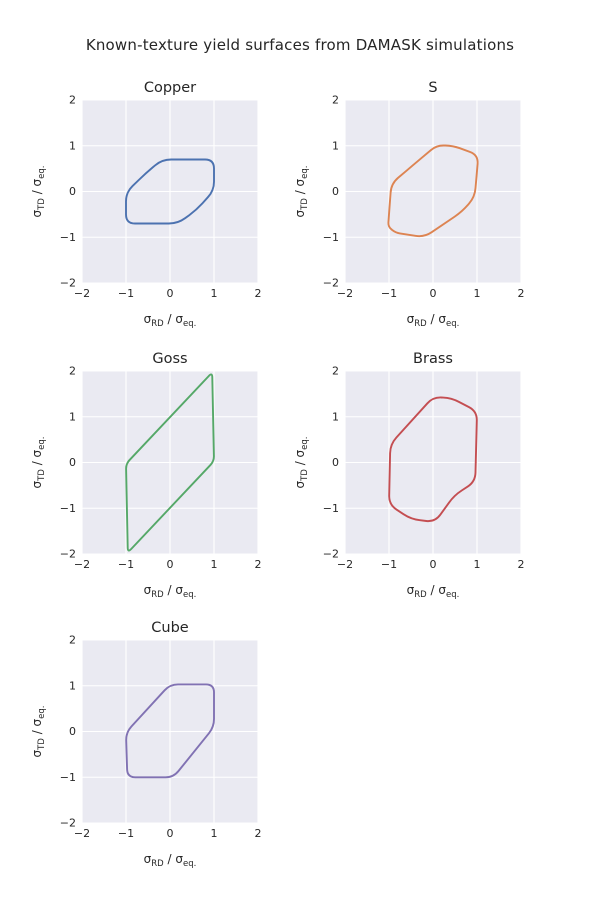 This screenshot has width=600, height=900. I want to click on subplot-copper: −2 −1 0 1 2 −2 −1 0 1 2 Copper σRD / σeq. σTD / σeq., so click(151, 204).